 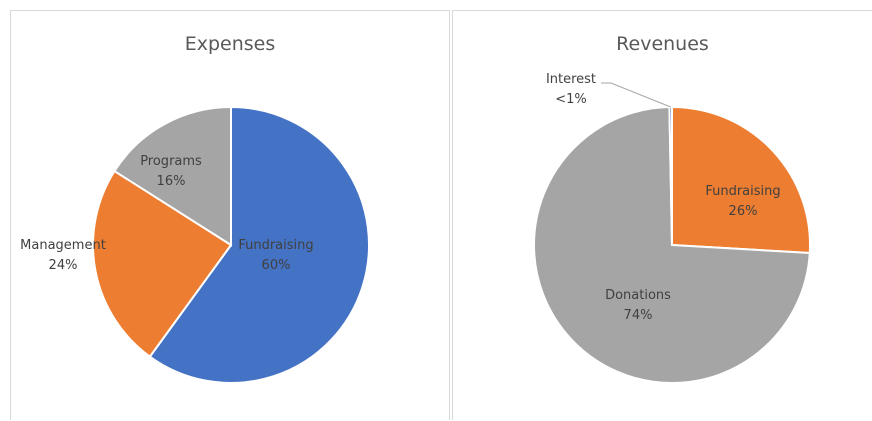 I want to click on slice-label-interest: Interest, so click(x=571, y=79).